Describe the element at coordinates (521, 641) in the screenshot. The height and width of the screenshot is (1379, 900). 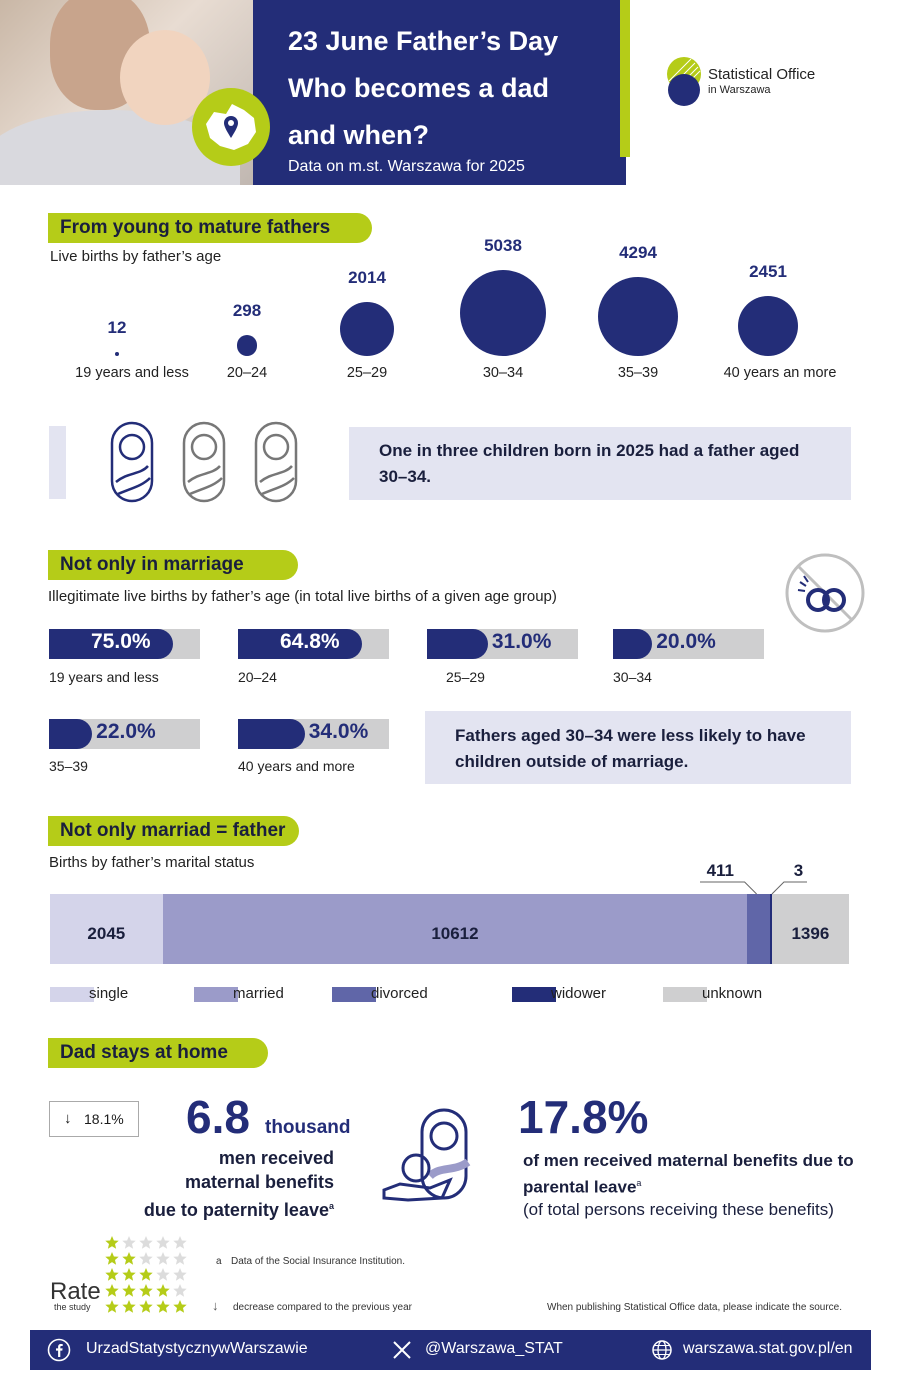
I see `pct-value-2: 31.0%` at that location.